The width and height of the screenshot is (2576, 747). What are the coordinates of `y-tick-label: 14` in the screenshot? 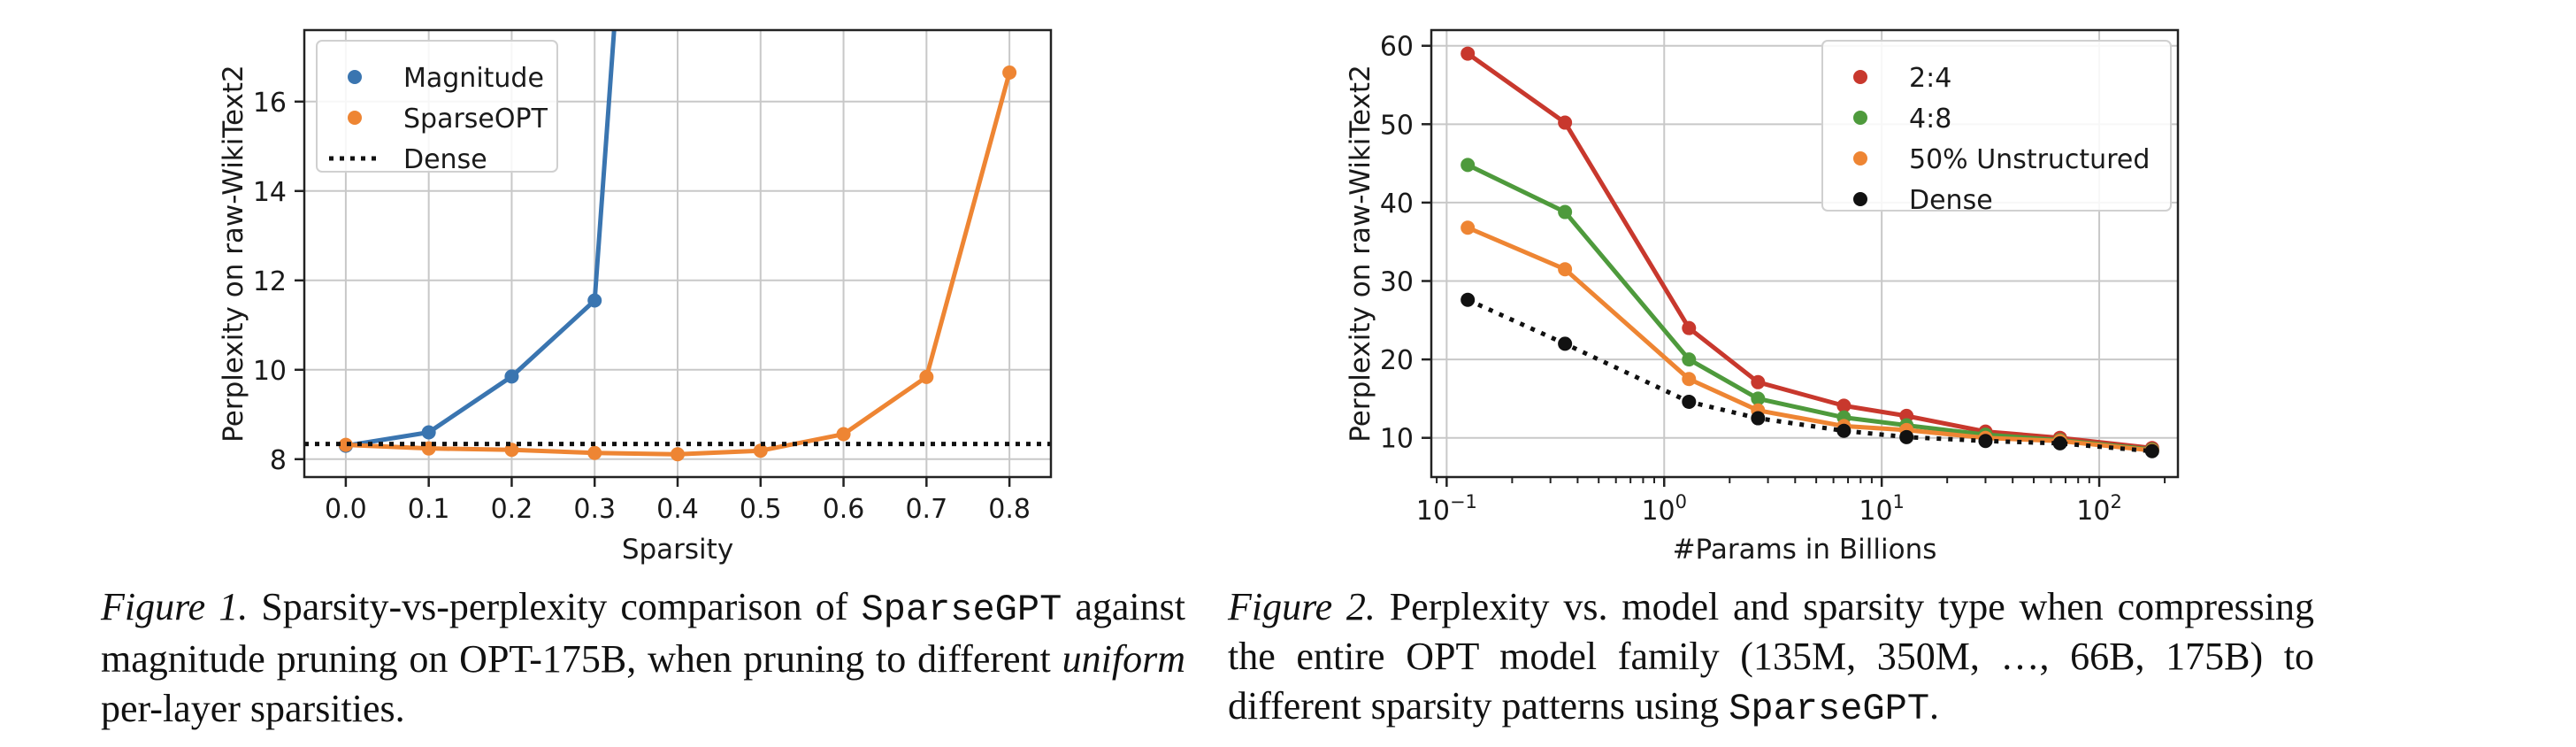 It's located at (270, 192).